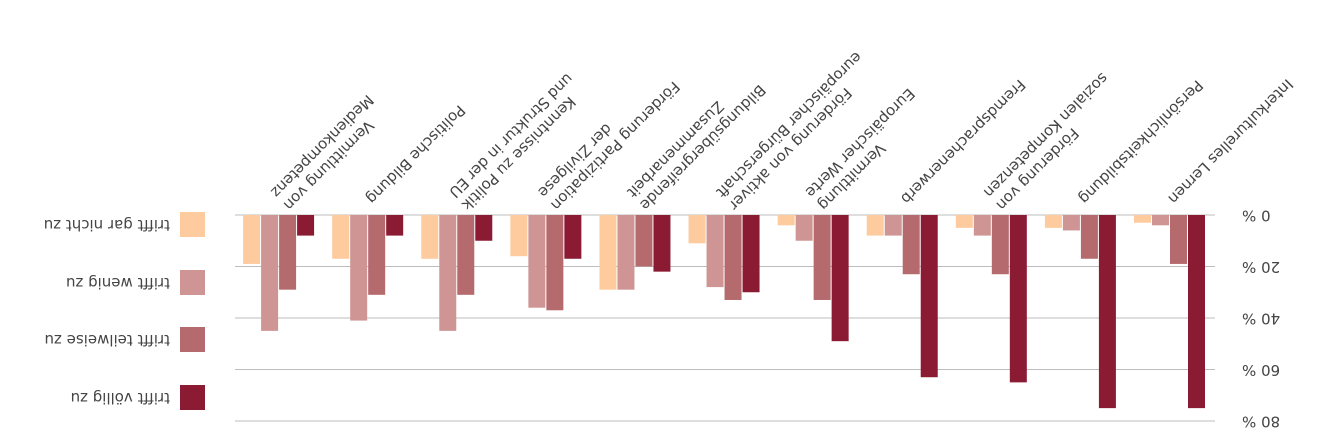 This screenshot has width=1322, height=447. What do you see at coordinates (107, 225) in the screenshot?
I see `legend-label: trifft gar nicht zu` at bounding box center [107, 225].